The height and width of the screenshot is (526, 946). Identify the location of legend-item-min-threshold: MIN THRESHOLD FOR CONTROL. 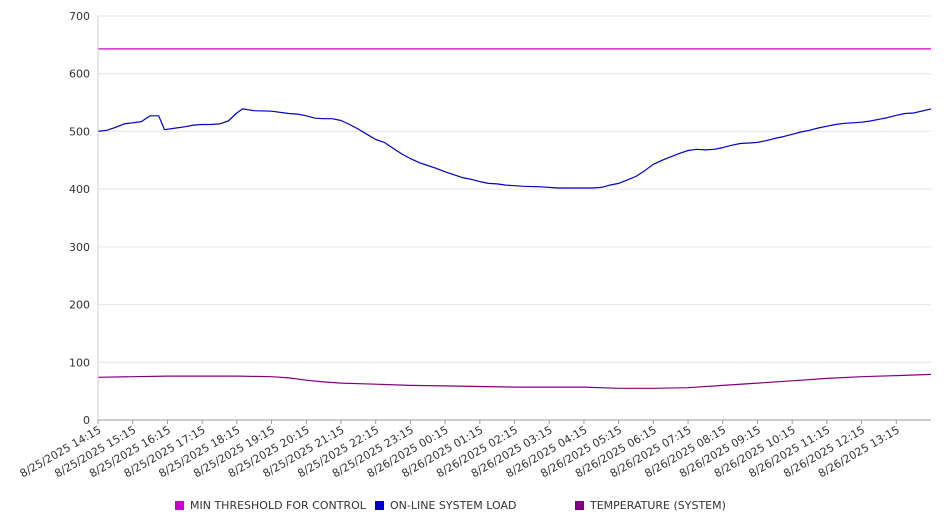
(270, 505).